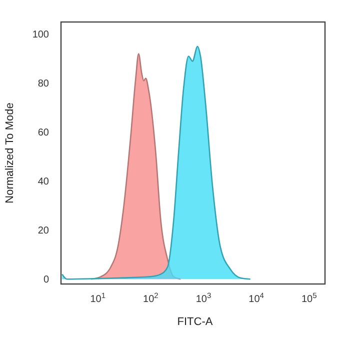  I want to click on y-tick-label: 60, so click(44, 133).